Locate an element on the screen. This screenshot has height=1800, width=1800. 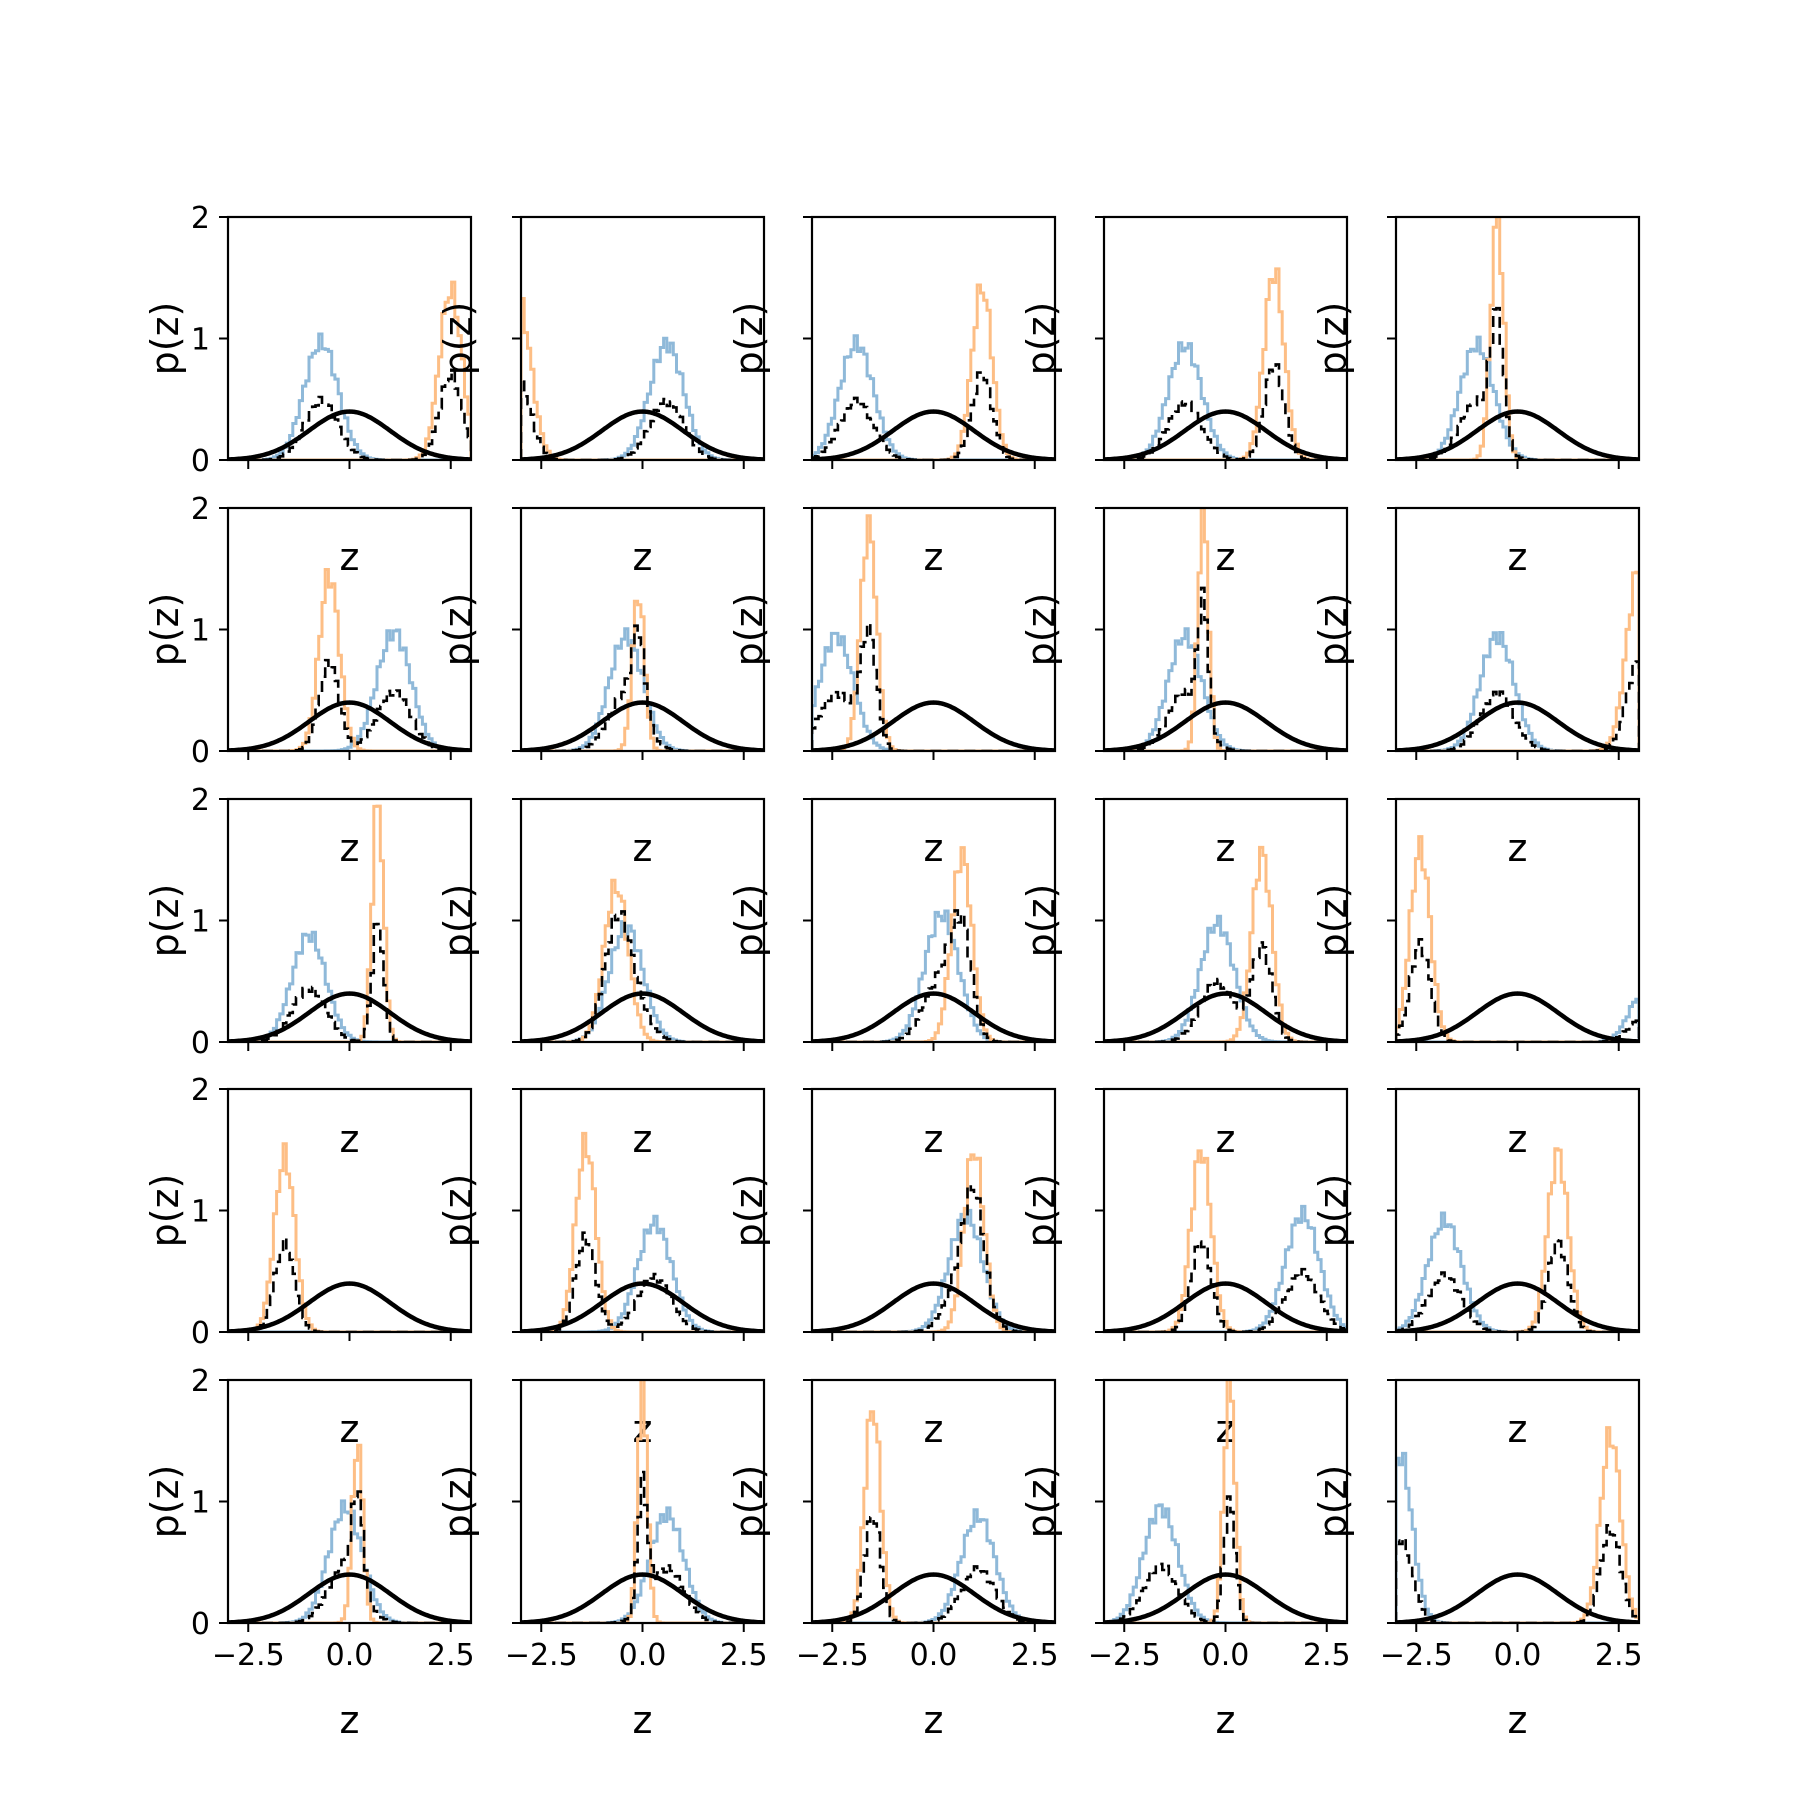
subplot-1-5: z p(z) is located at coordinates (1476, 397).